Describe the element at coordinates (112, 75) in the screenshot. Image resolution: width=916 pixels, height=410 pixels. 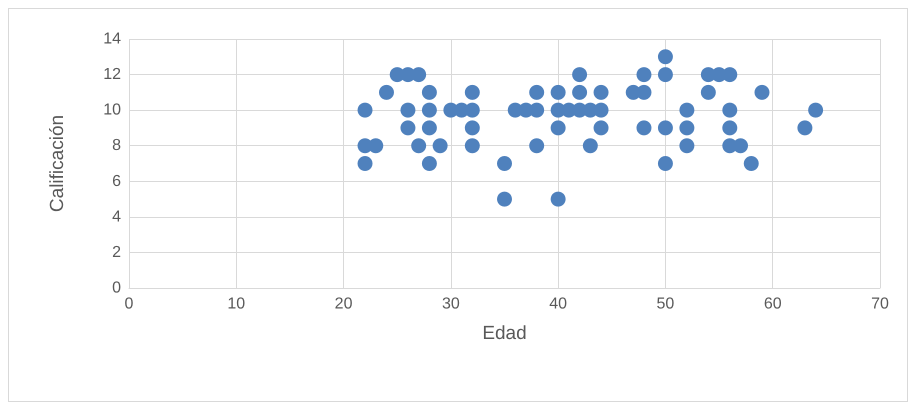
I see `y-tick-label: 12` at that location.